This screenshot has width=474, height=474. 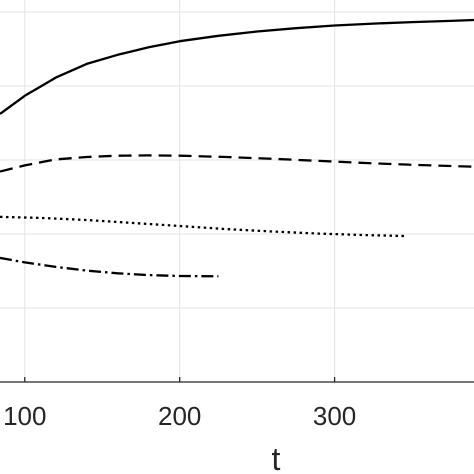 I want to click on x-tick-label-200: 200, so click(x=179, y=416).